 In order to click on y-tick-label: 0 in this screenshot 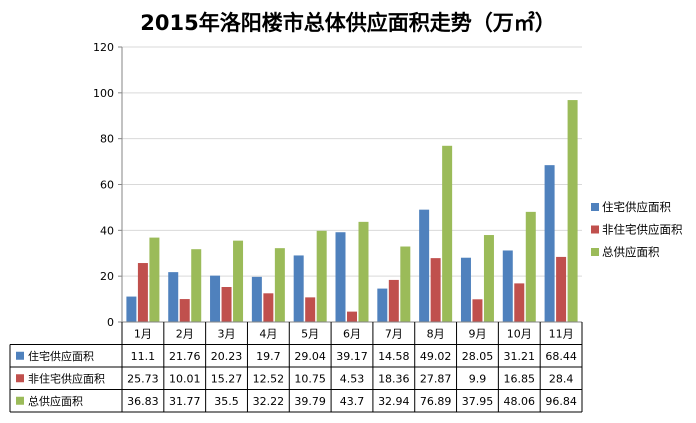, I will do `click(110, 322)`.